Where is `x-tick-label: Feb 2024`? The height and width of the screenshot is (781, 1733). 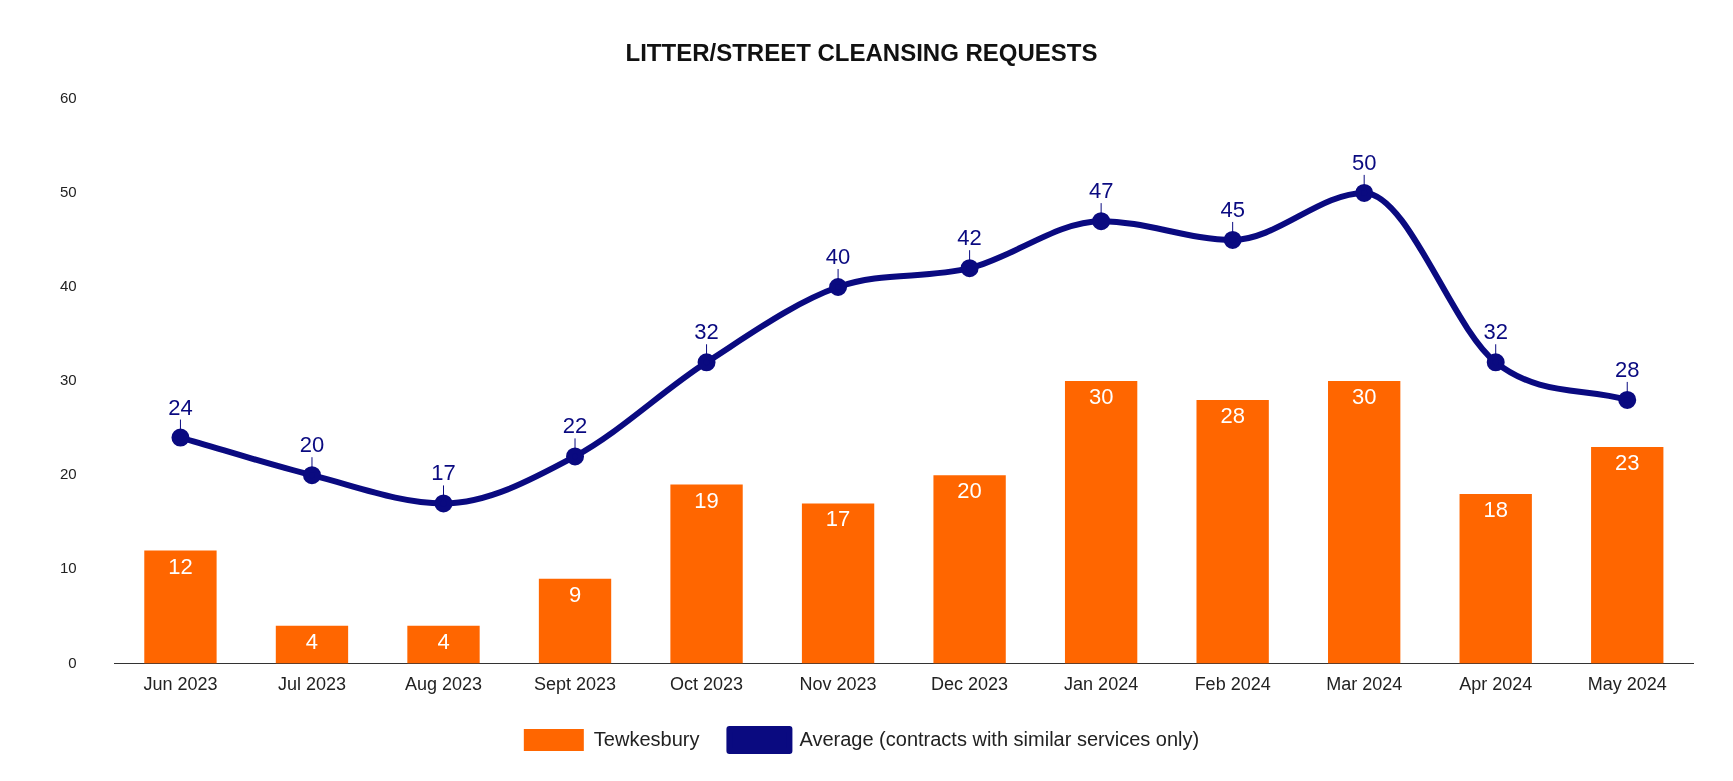 x-tick-label: Feb 2024 is located at coordinates (1232, 684).